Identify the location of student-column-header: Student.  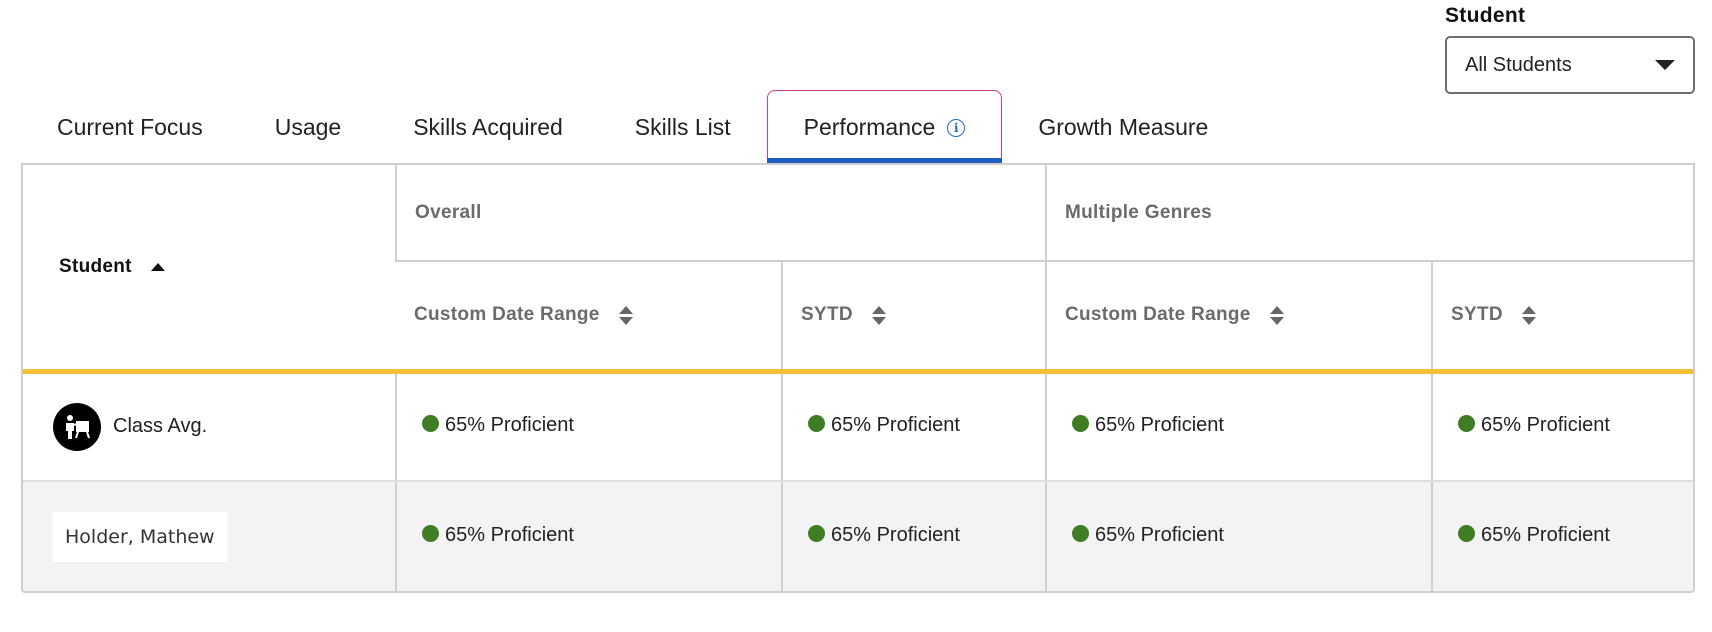
(209, 269).